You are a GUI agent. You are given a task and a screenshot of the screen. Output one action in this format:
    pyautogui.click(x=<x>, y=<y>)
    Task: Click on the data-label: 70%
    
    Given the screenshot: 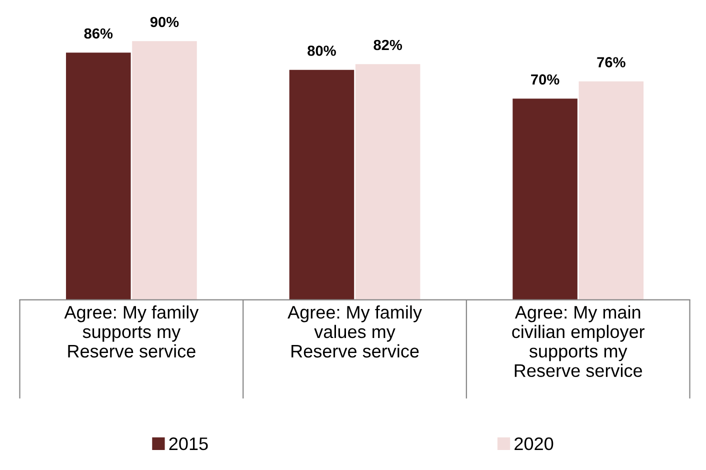 What is the action you would take?
    pyautogui.click(x=545, y=79)
    